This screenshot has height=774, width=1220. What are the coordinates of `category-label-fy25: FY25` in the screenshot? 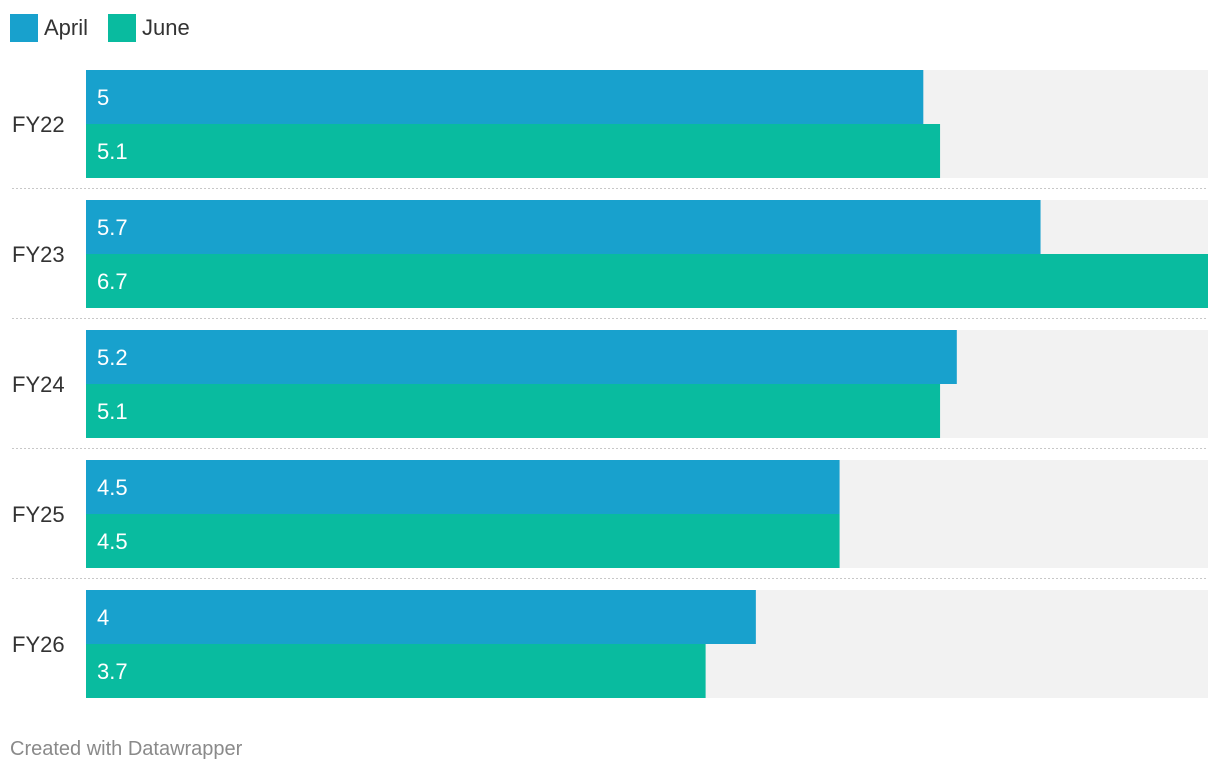 It's located at (38, 514).